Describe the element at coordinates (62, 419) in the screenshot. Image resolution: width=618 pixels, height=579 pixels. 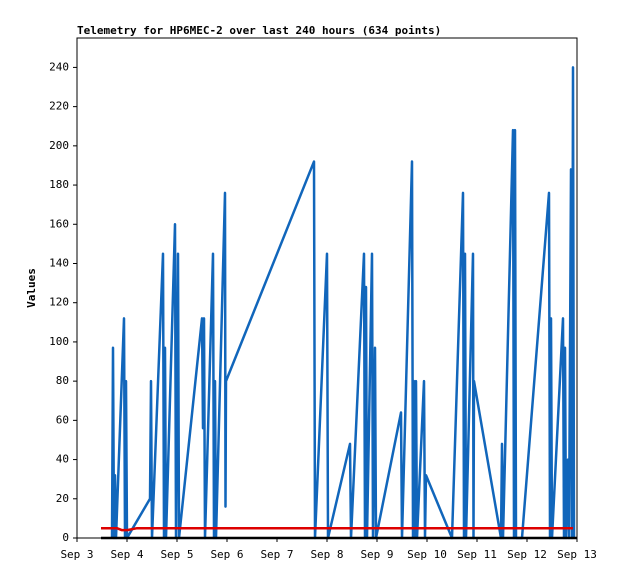
I see `y-tick-label: 60` at that location.